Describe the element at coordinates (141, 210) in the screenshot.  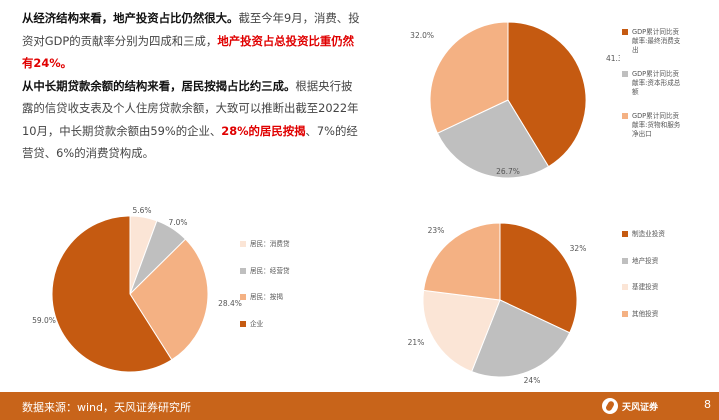
I see `data-label-2-1: 5.6%` at that location.